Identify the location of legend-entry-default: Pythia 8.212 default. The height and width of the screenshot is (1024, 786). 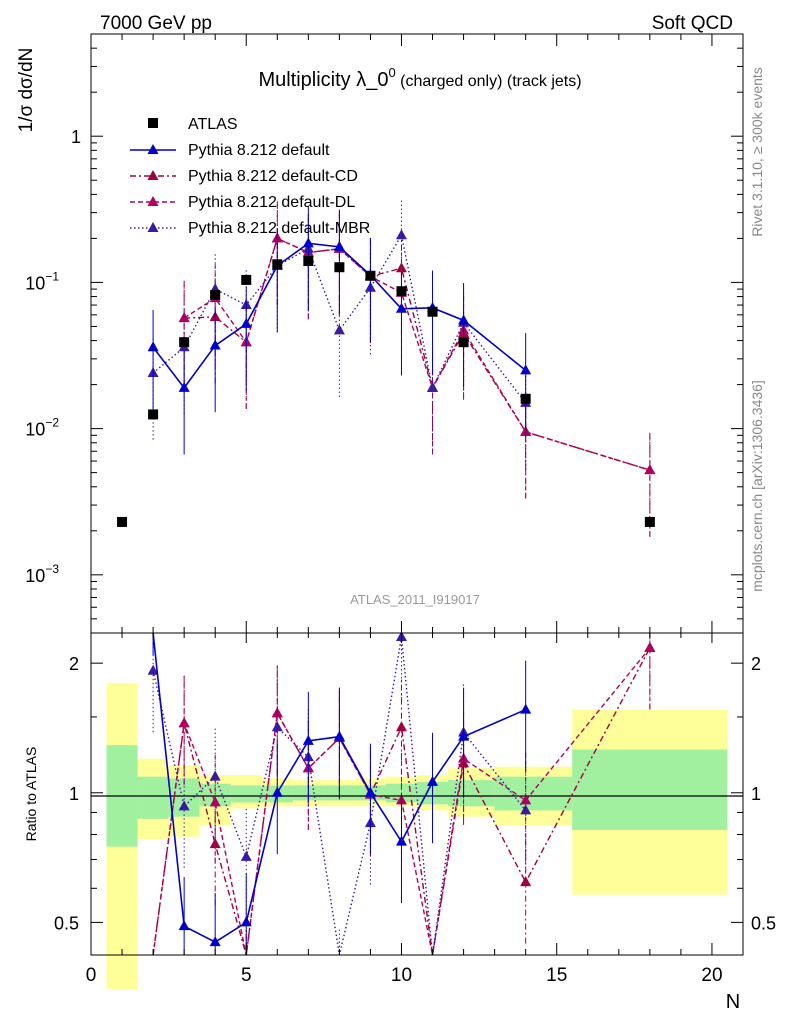
(230, 150).